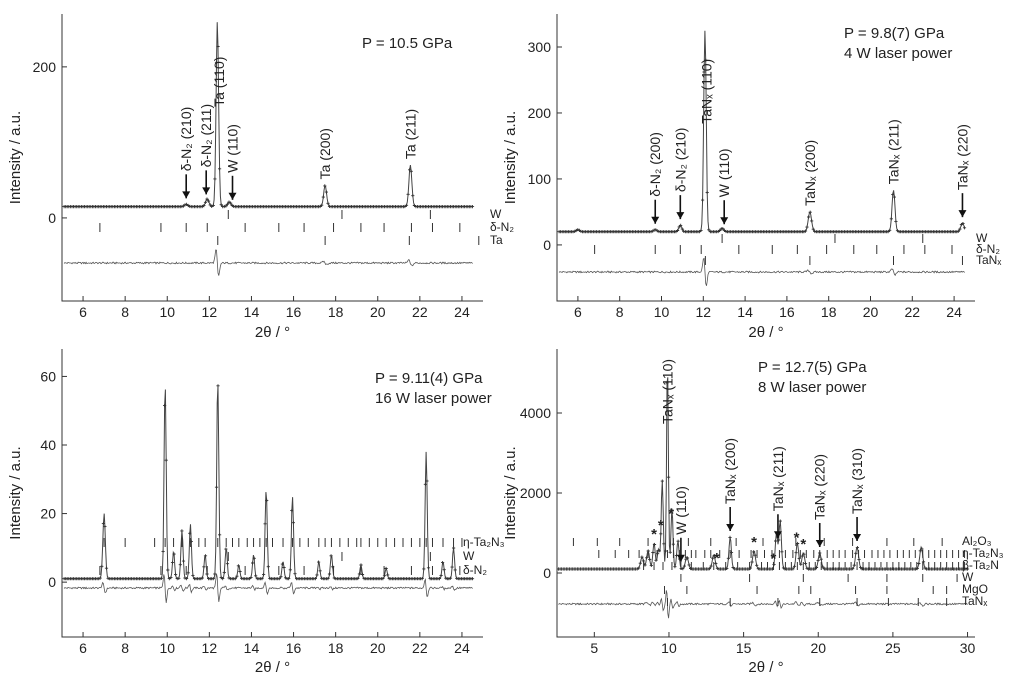 This screenshot has width=1024, height=699. What do you see at coordinates (15, 492) in the screenshot?
I see `y-axis-label: Intensity / a.u.` at bounding box center [15, 492].